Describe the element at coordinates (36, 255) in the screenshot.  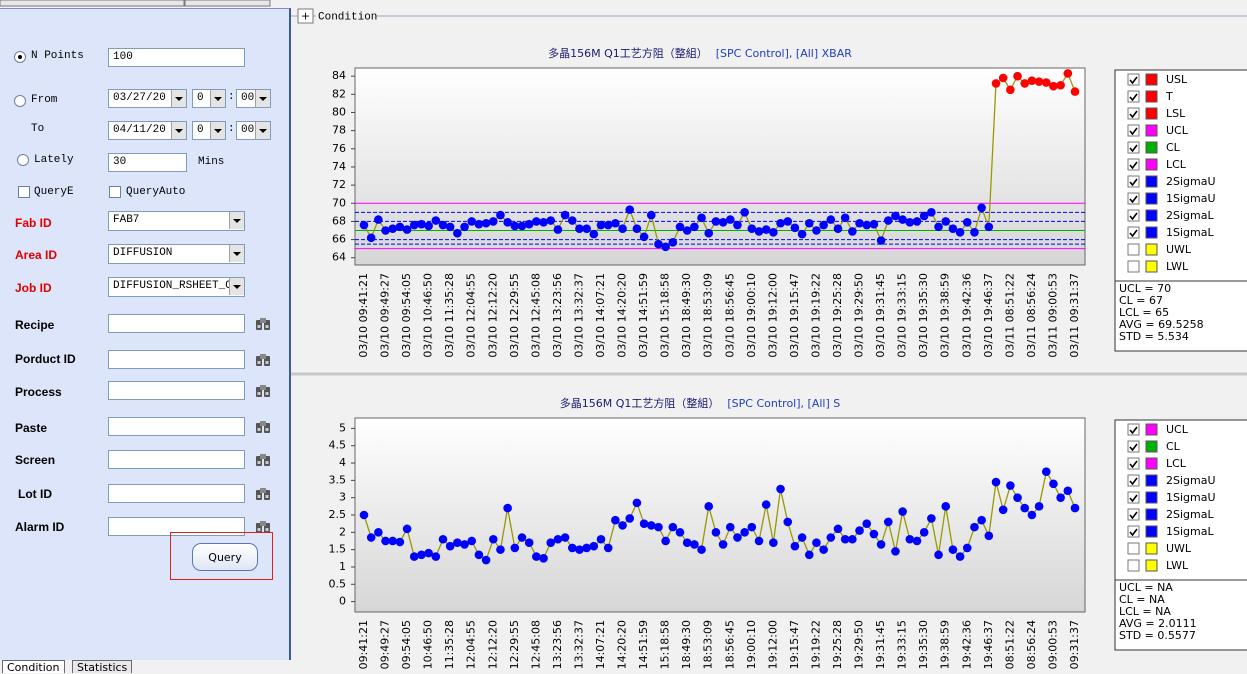
I see `field-label: Area ID` at that location.